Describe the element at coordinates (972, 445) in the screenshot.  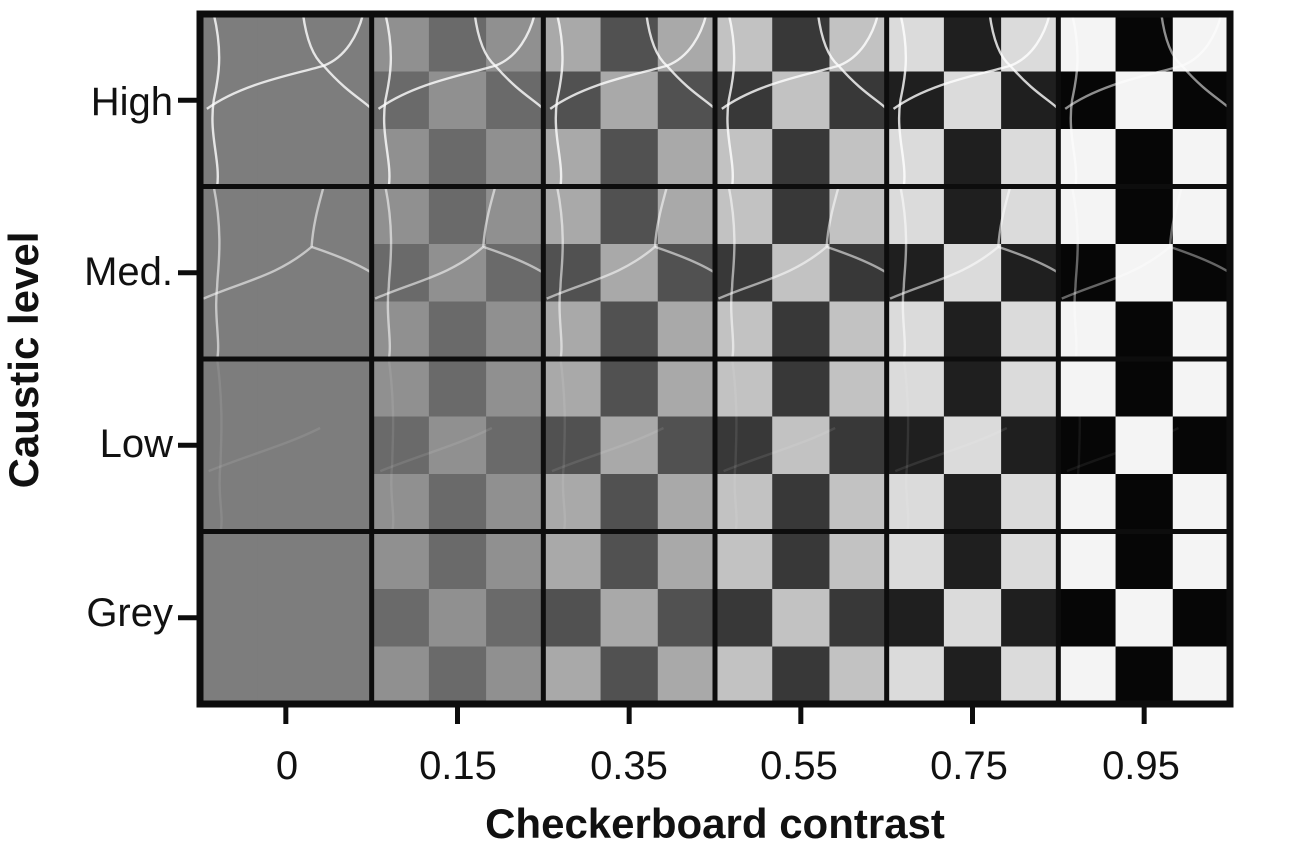
I see `panel-r2-c4` at that location.